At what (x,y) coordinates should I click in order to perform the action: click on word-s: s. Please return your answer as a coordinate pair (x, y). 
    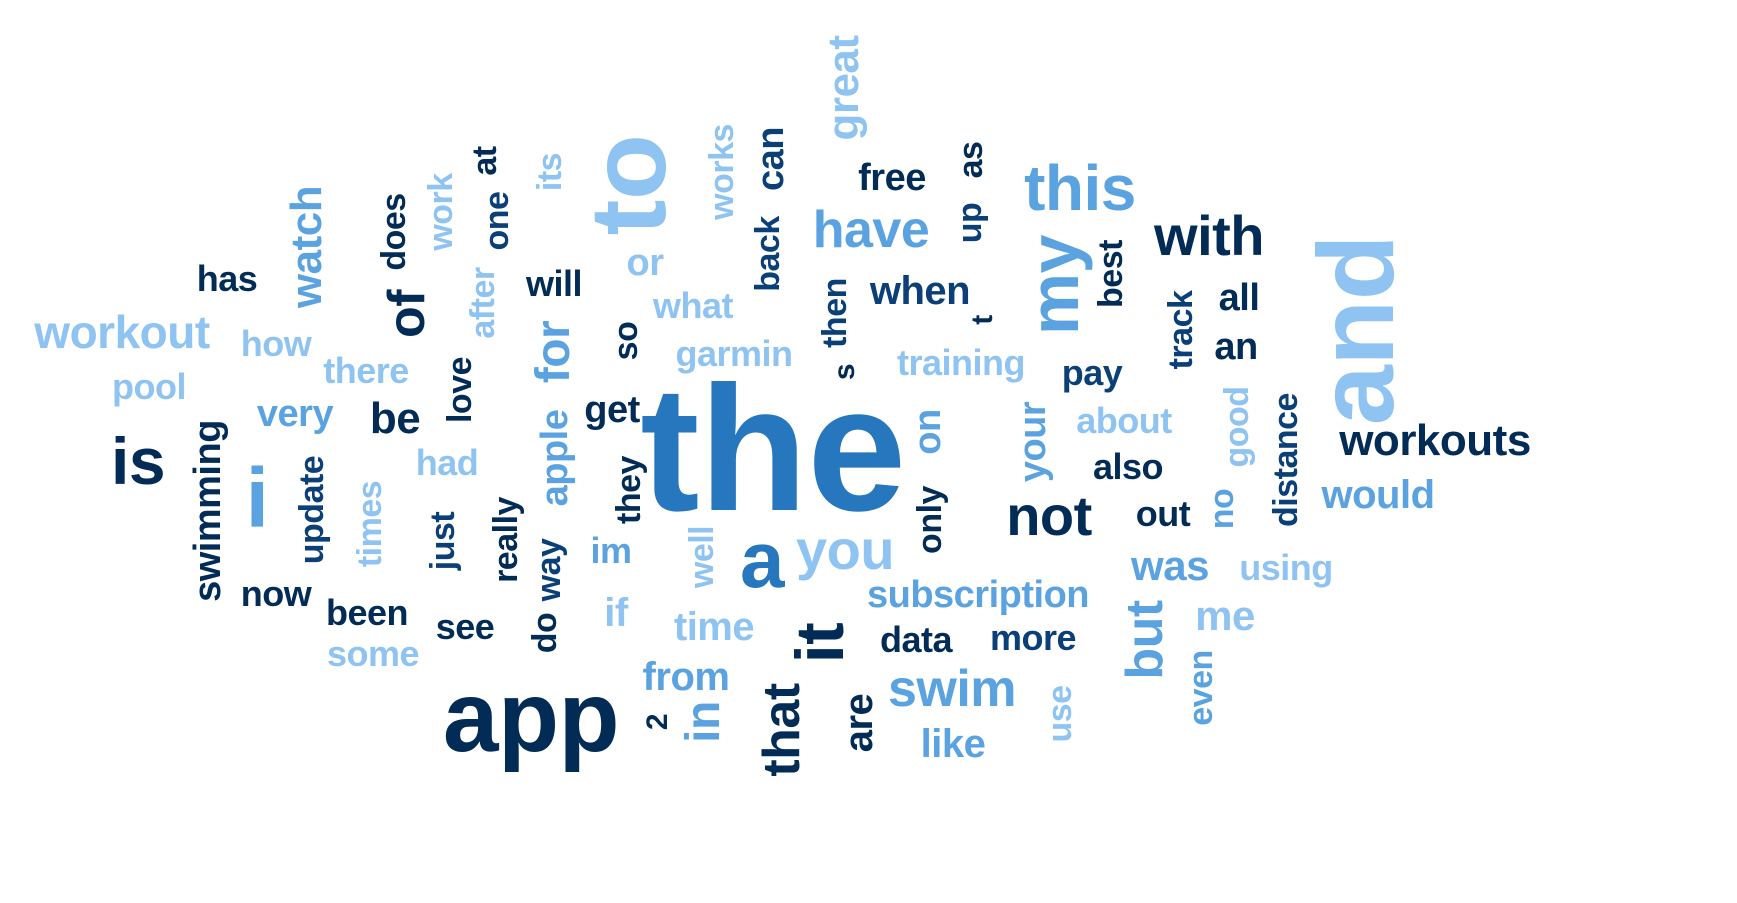
    Looking at the image, I should click on (844, 372).